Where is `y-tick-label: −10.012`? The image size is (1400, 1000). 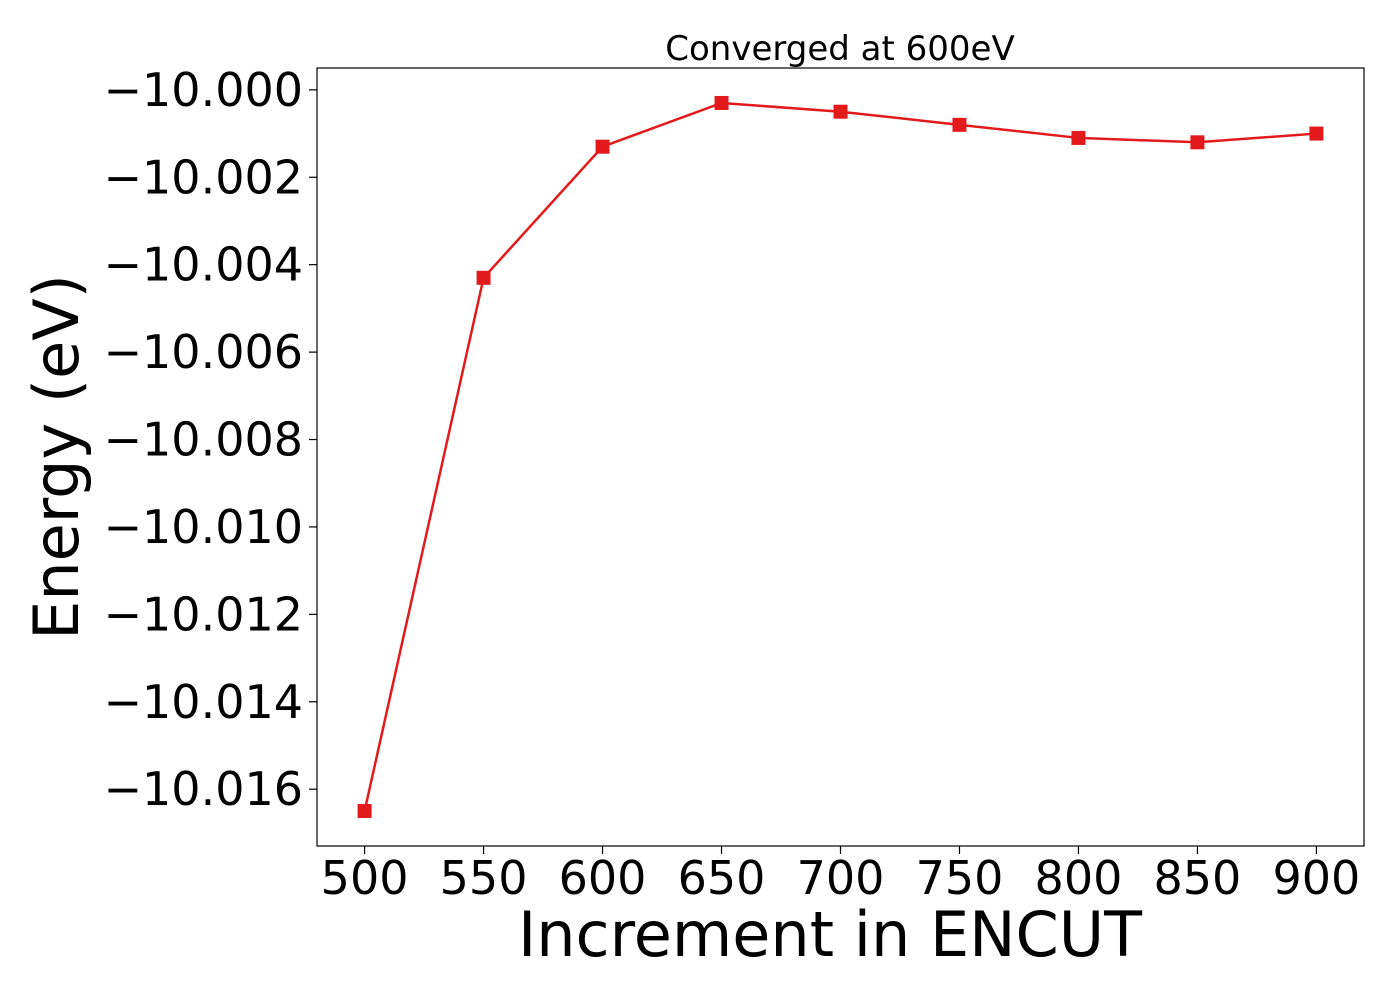
y-tick-label: −10.012 is located at coordinates (204, 614).